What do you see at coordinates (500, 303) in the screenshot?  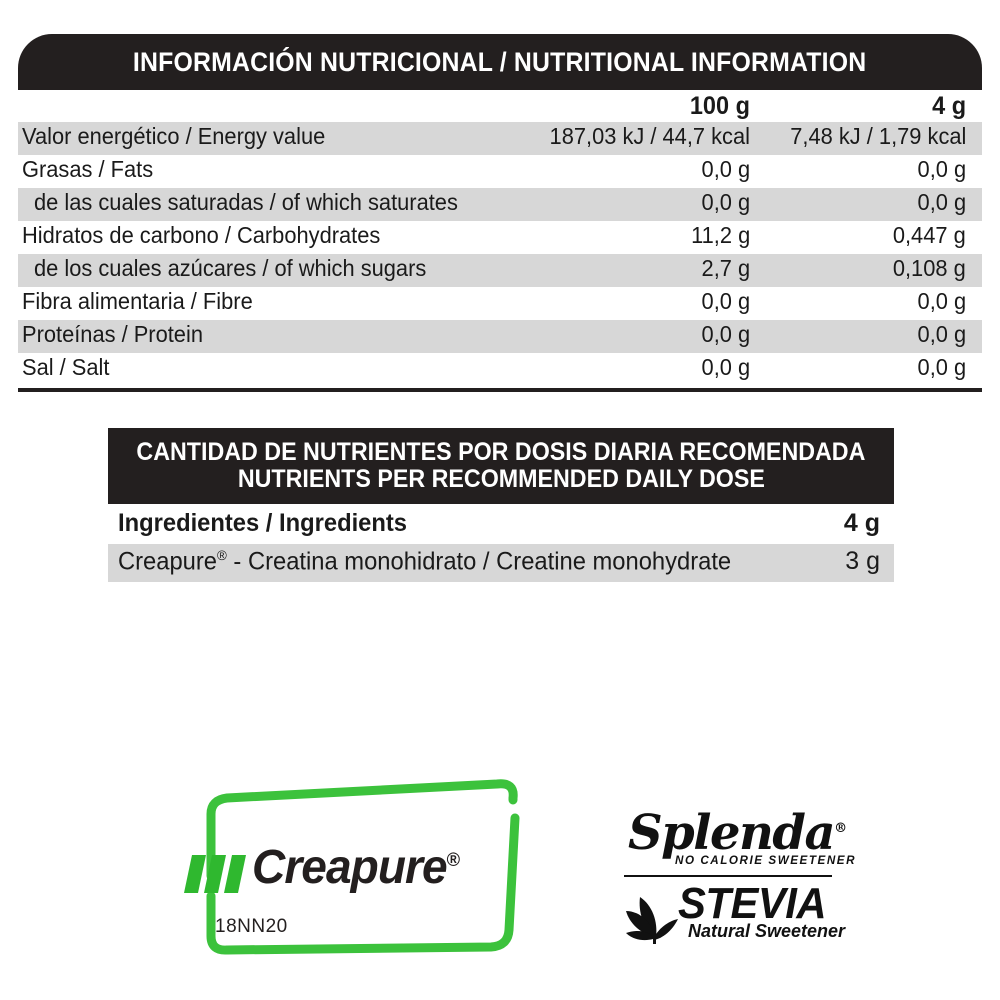 I see `table-row: Fibra alimentaria / Fibre 0,0 g 0,0 g` at bounding box center [500, 303].